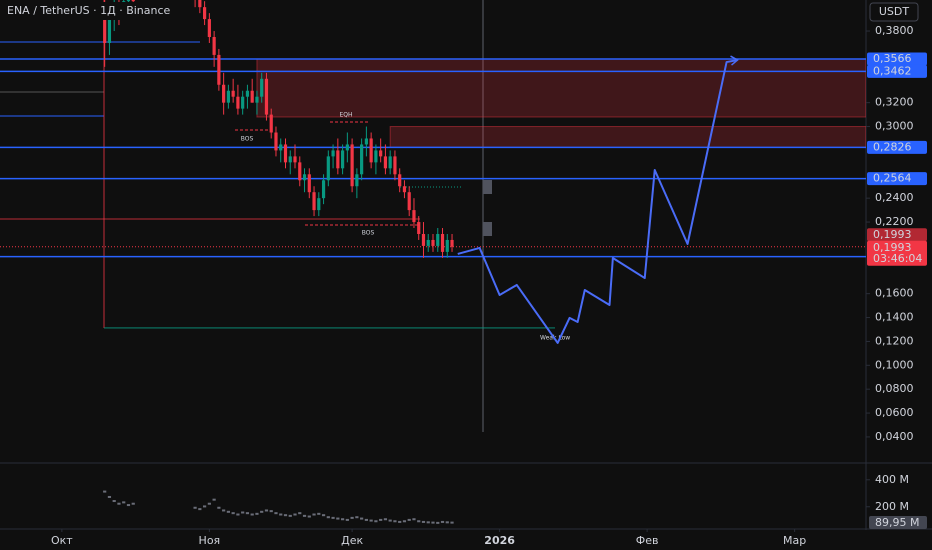  Describe the element at coordinates (894, 412) in the screenshot. I see `y-tick-label: 0,0600` at that location.